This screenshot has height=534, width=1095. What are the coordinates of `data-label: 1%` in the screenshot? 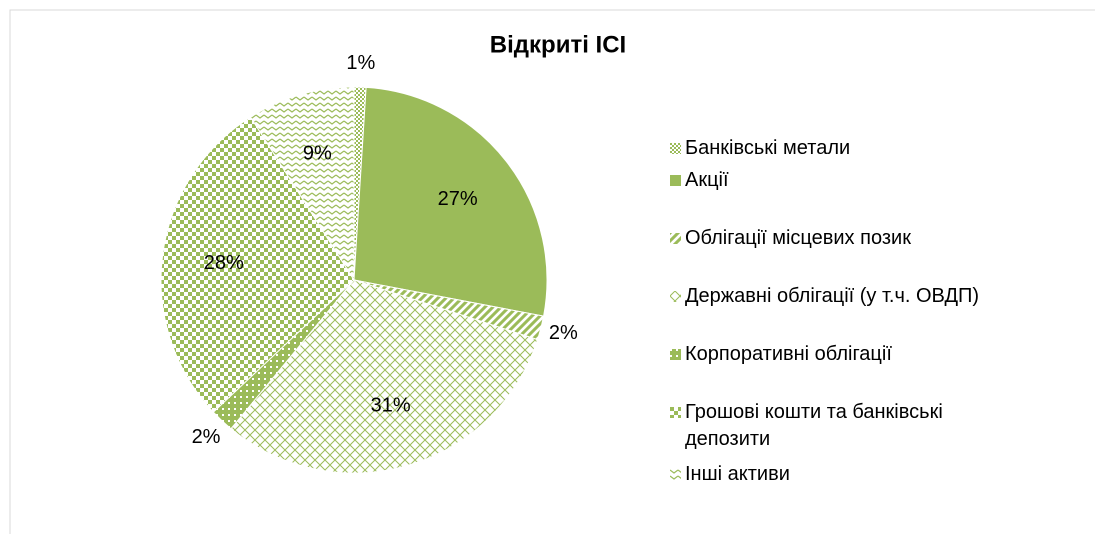 It's located at (360, 63).